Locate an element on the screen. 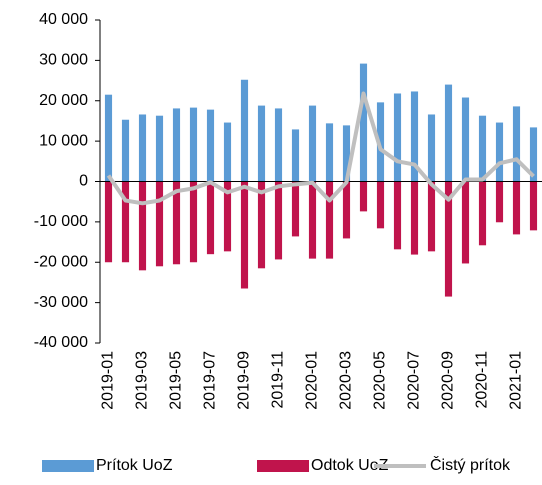 The image size is (542, 485). x-tick-label: 2020-01 is located at coordinates (312, 380).